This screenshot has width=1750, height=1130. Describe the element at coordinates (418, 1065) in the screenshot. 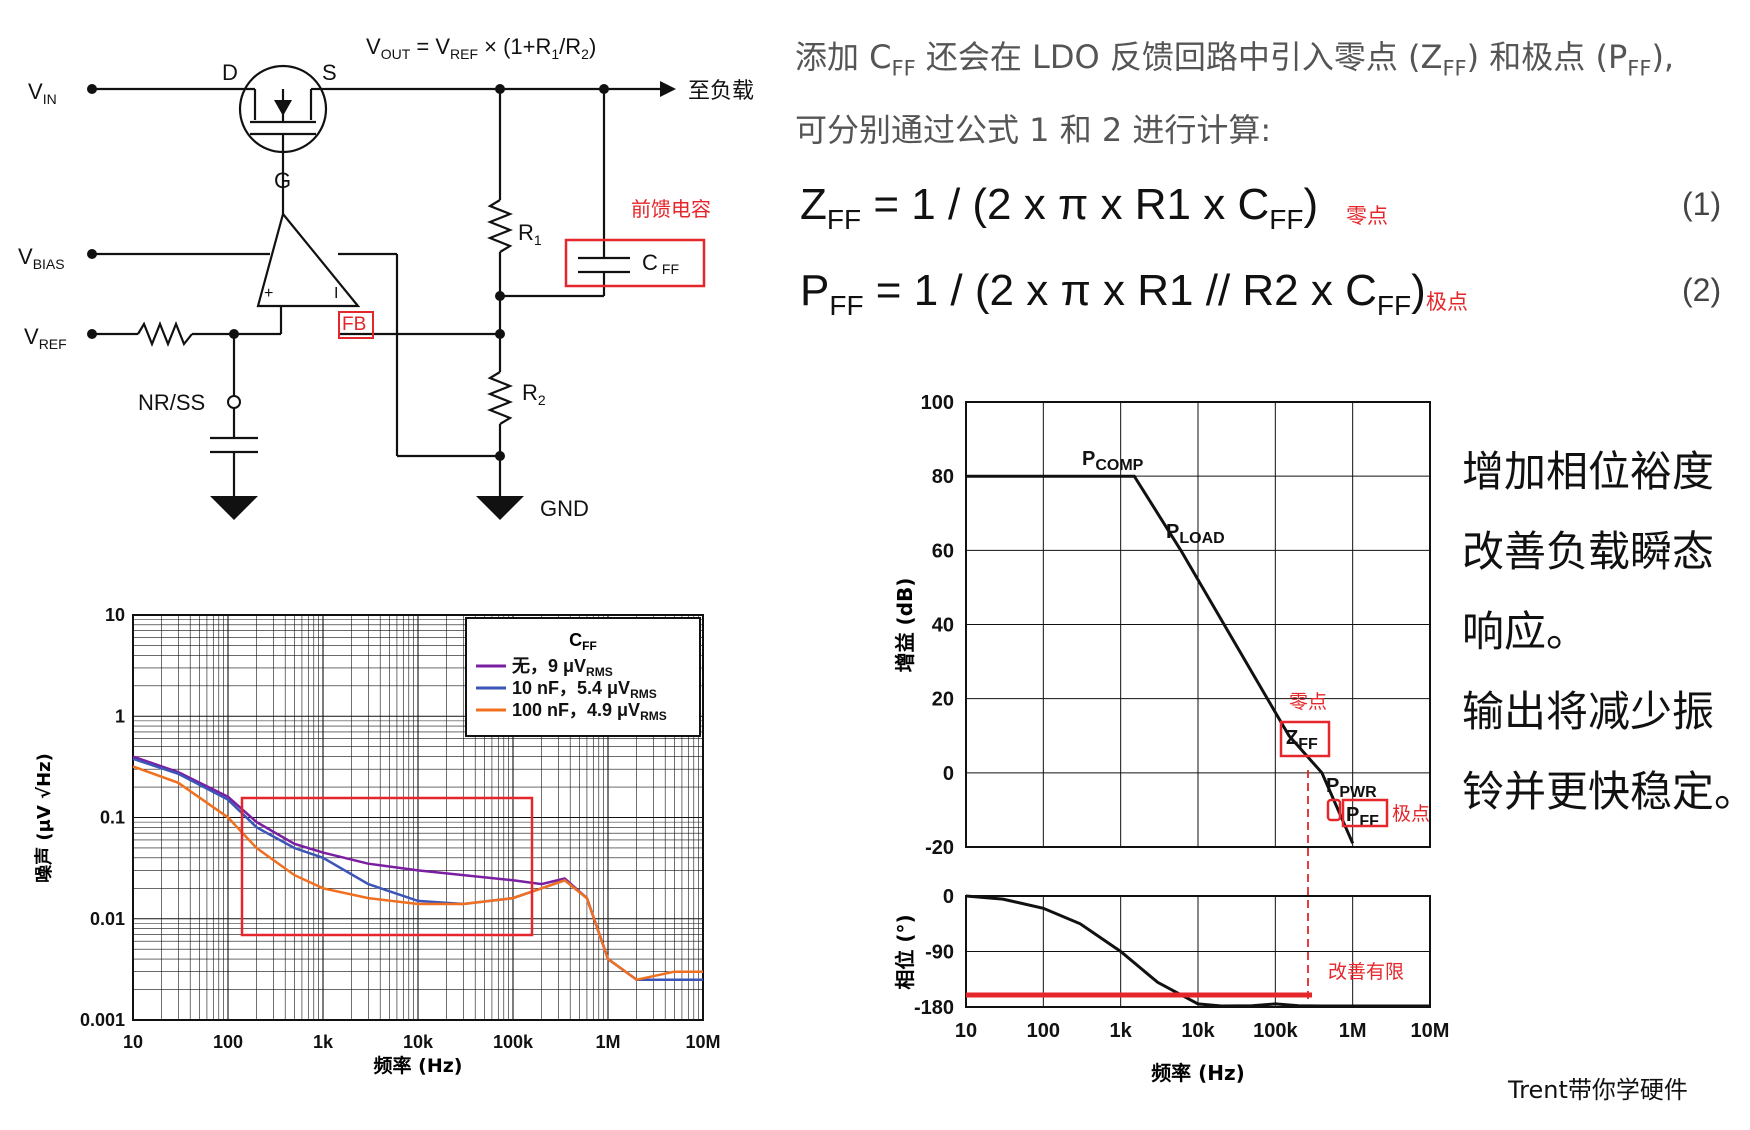

I see `noise-x-axis-label: 频率 (Hz)` at that location.